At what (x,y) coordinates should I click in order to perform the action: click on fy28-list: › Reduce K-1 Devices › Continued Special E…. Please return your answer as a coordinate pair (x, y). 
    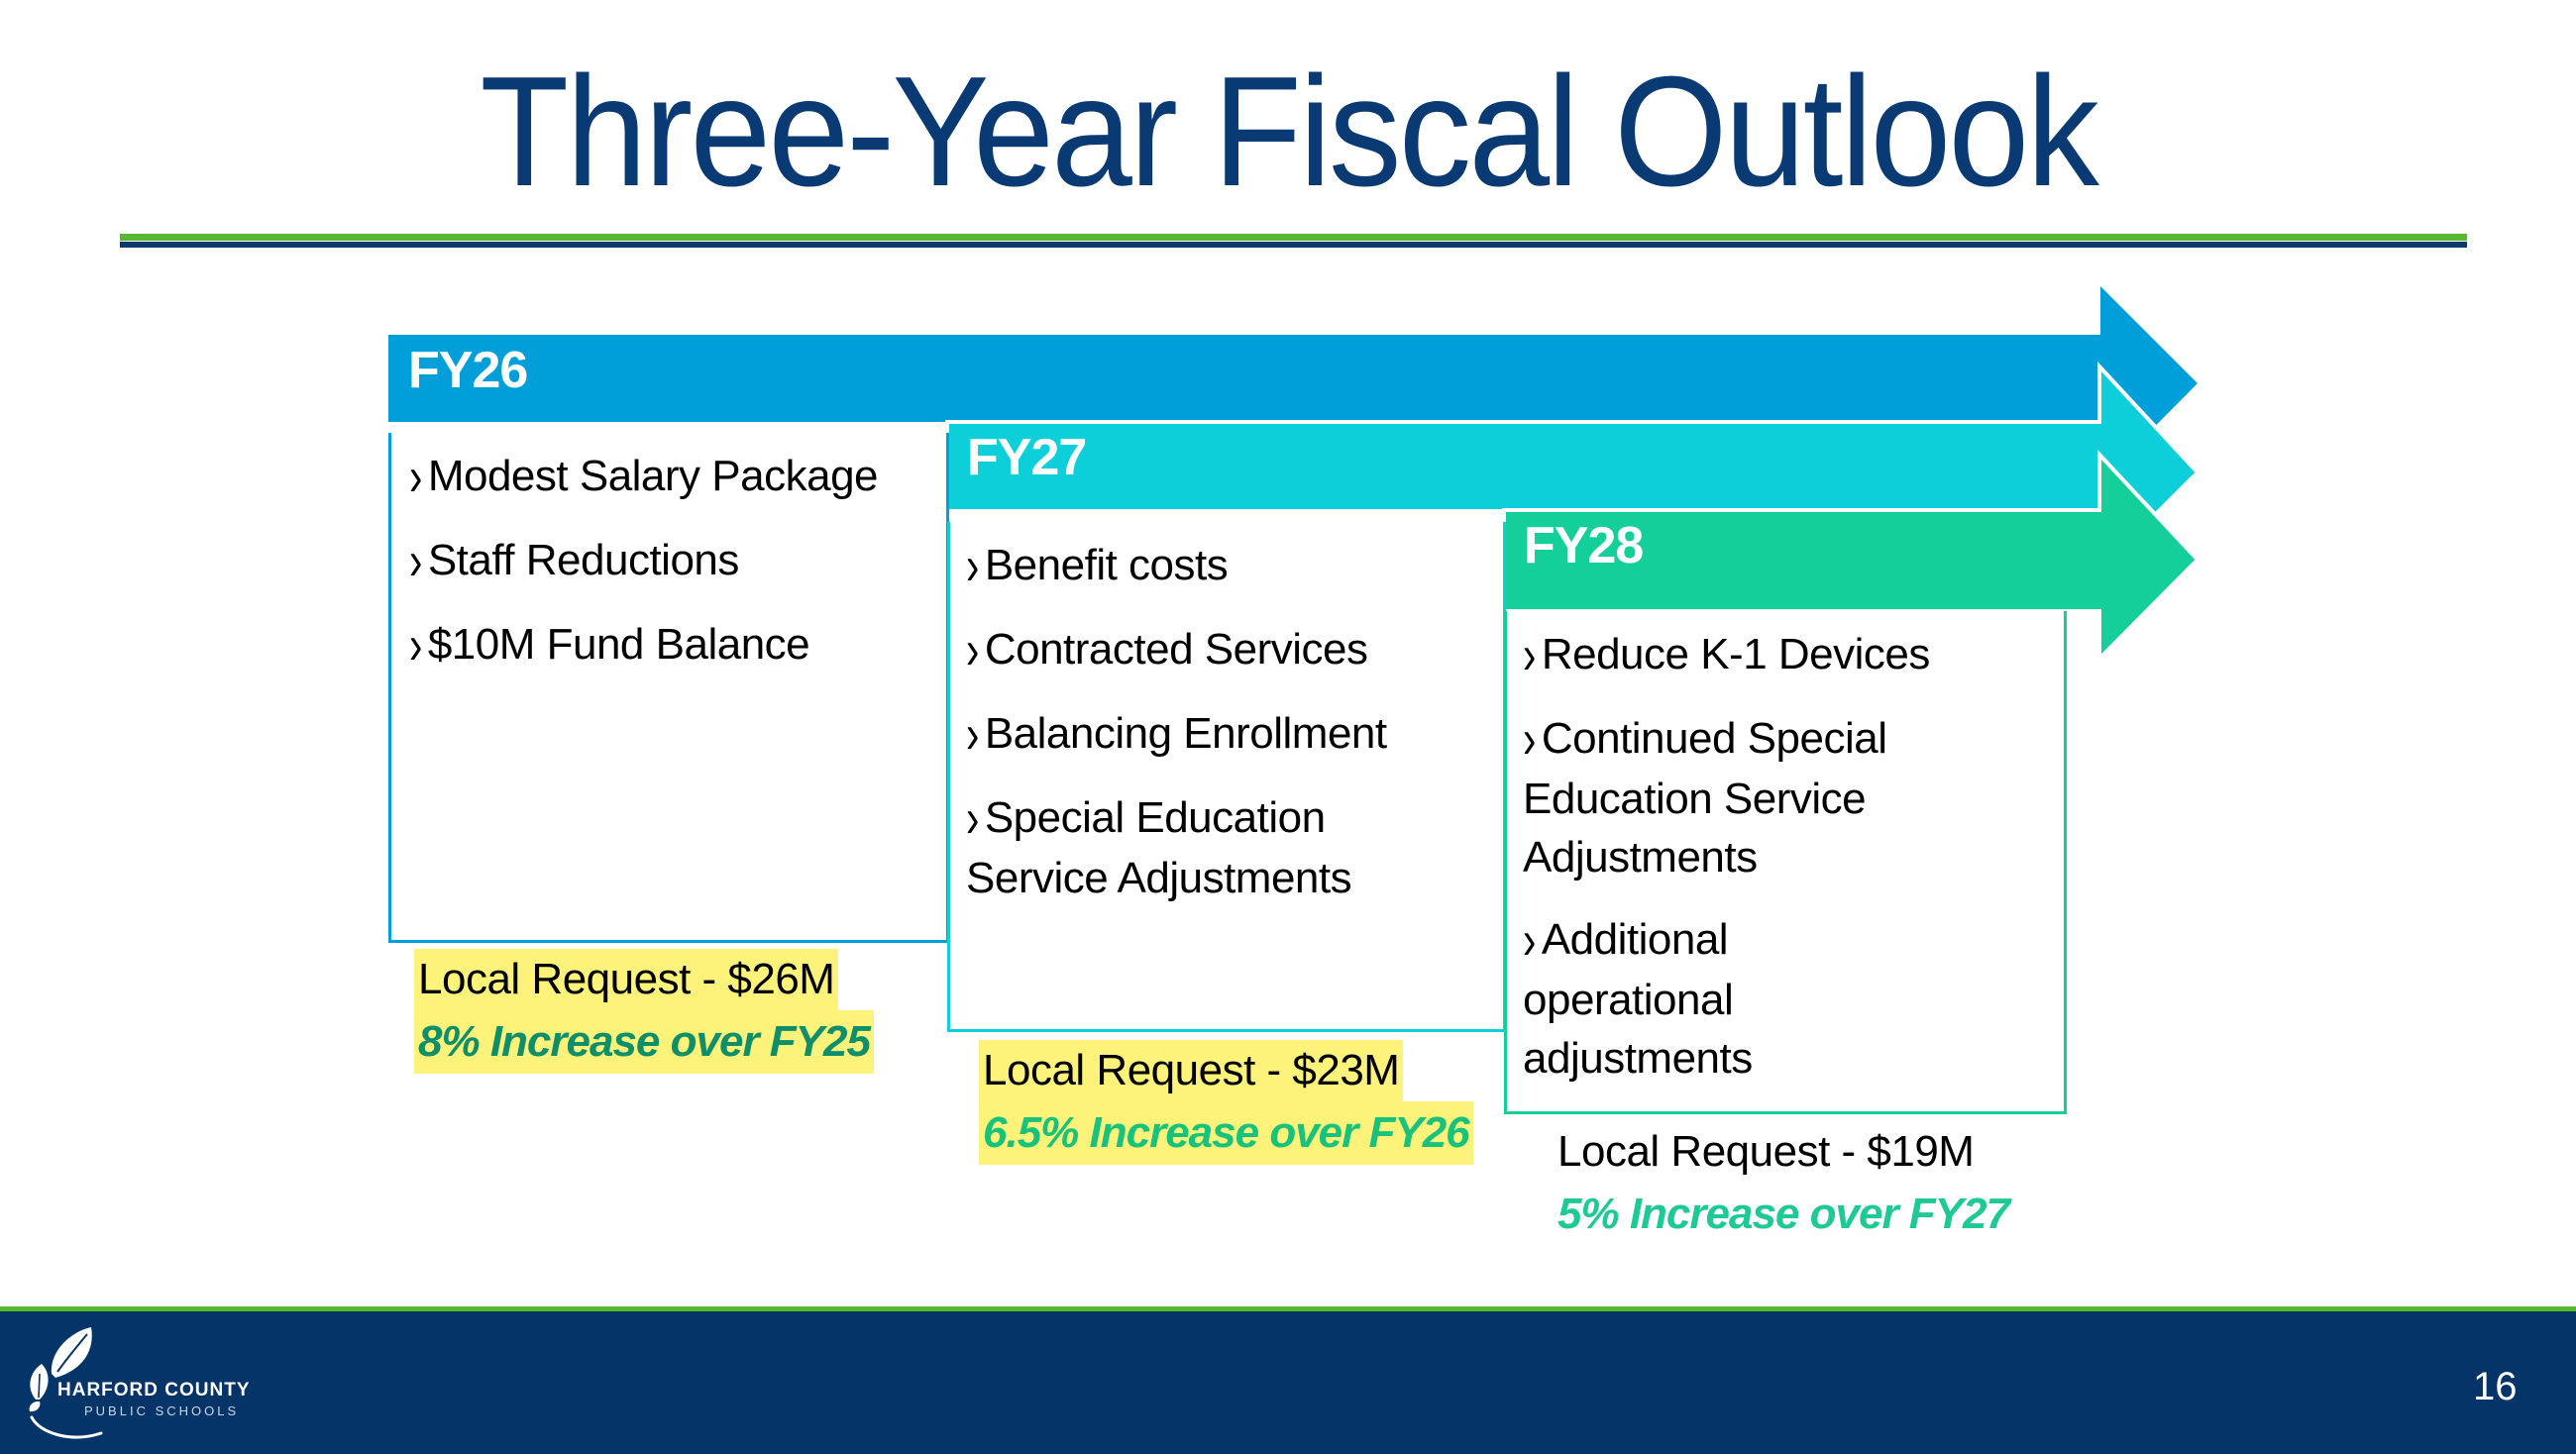
    Looking at the image, I should click on (1793, 856).